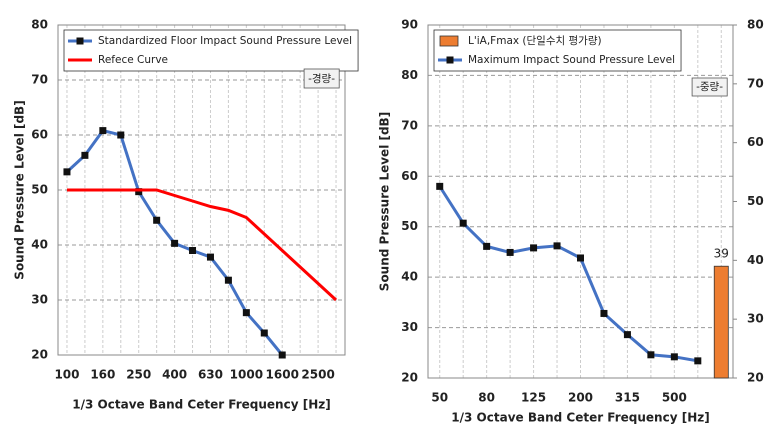 The height and width of the screenshot is (434, 773). What do you see at coordinates (755, 25) in the screenshot?
I see `y2-tick-label: 80` at bounding box center [755, 25].